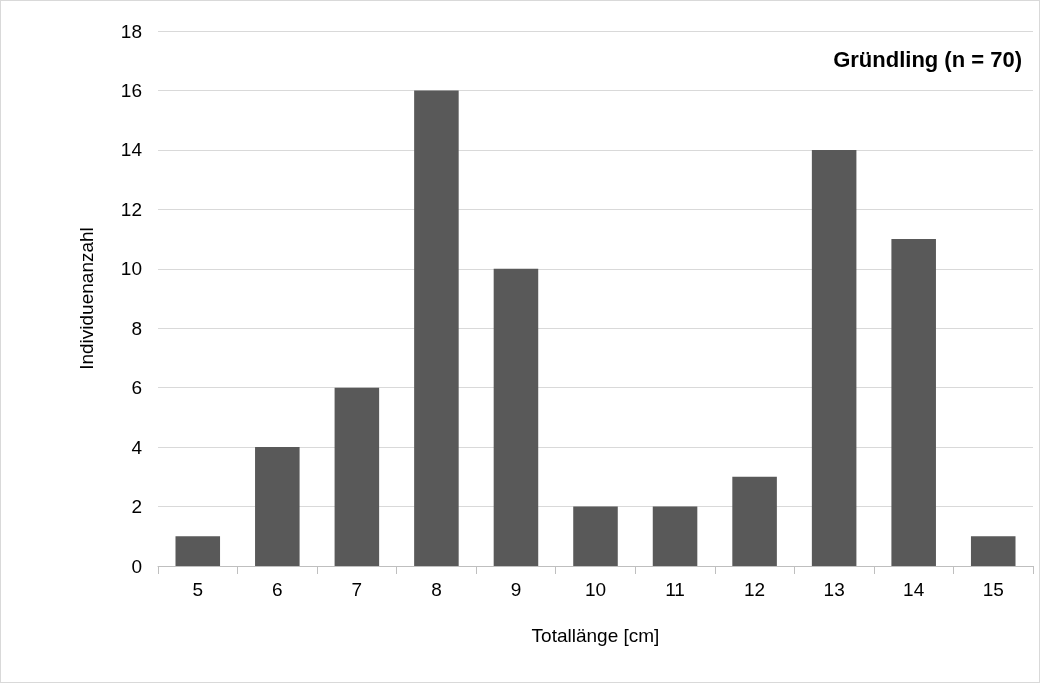 Image resolution: width=1040 pixels, height=683 pixels. Describe the element at coordinates (136, 507) in the screenshot. I see `y-tick-label: 2` at that location.